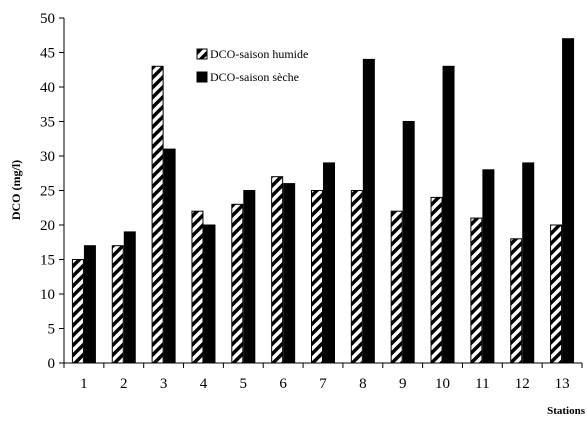 This screenshot has height=422, width=587. I want to click on x-axis-label: Stations, so click(566, 411).